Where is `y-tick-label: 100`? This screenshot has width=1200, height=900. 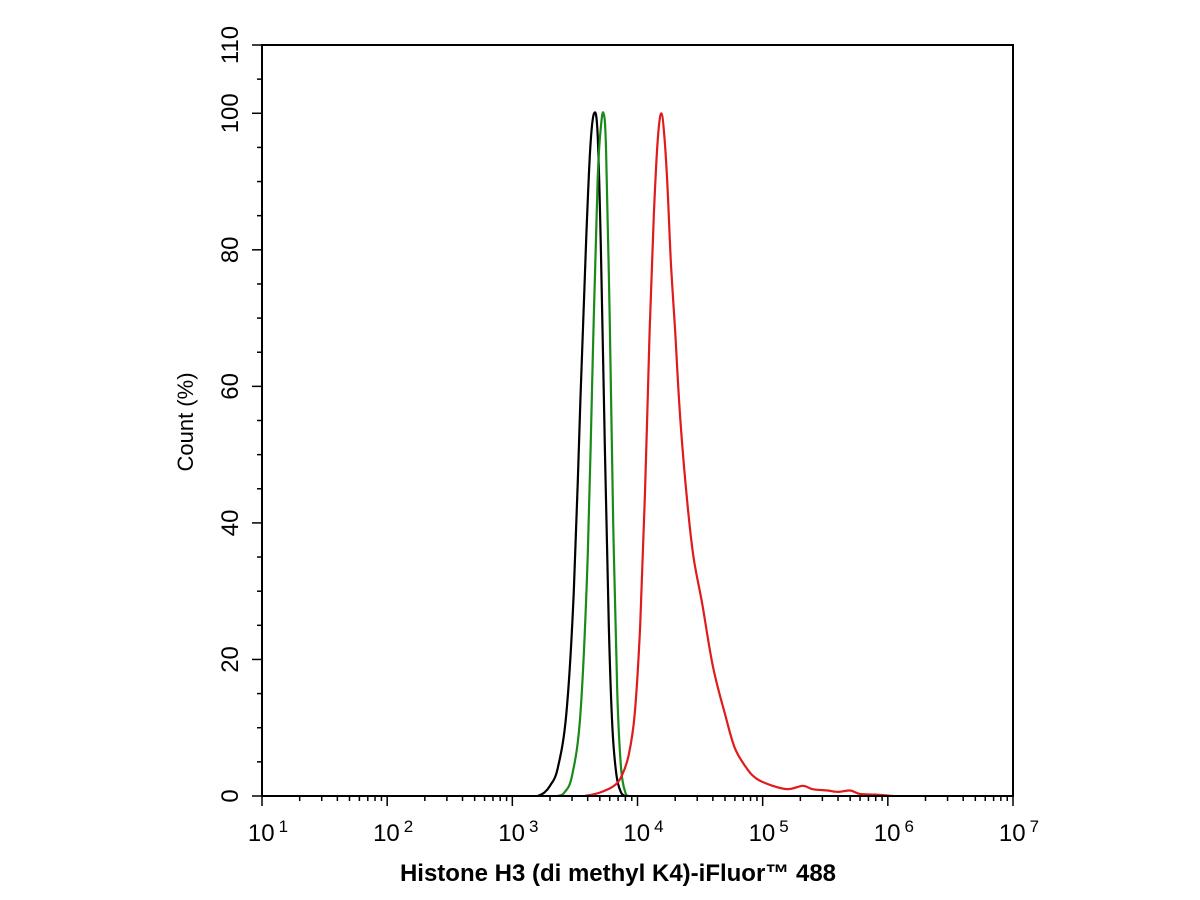
y-tick-label: 100 is located at coordinates (230, 113).